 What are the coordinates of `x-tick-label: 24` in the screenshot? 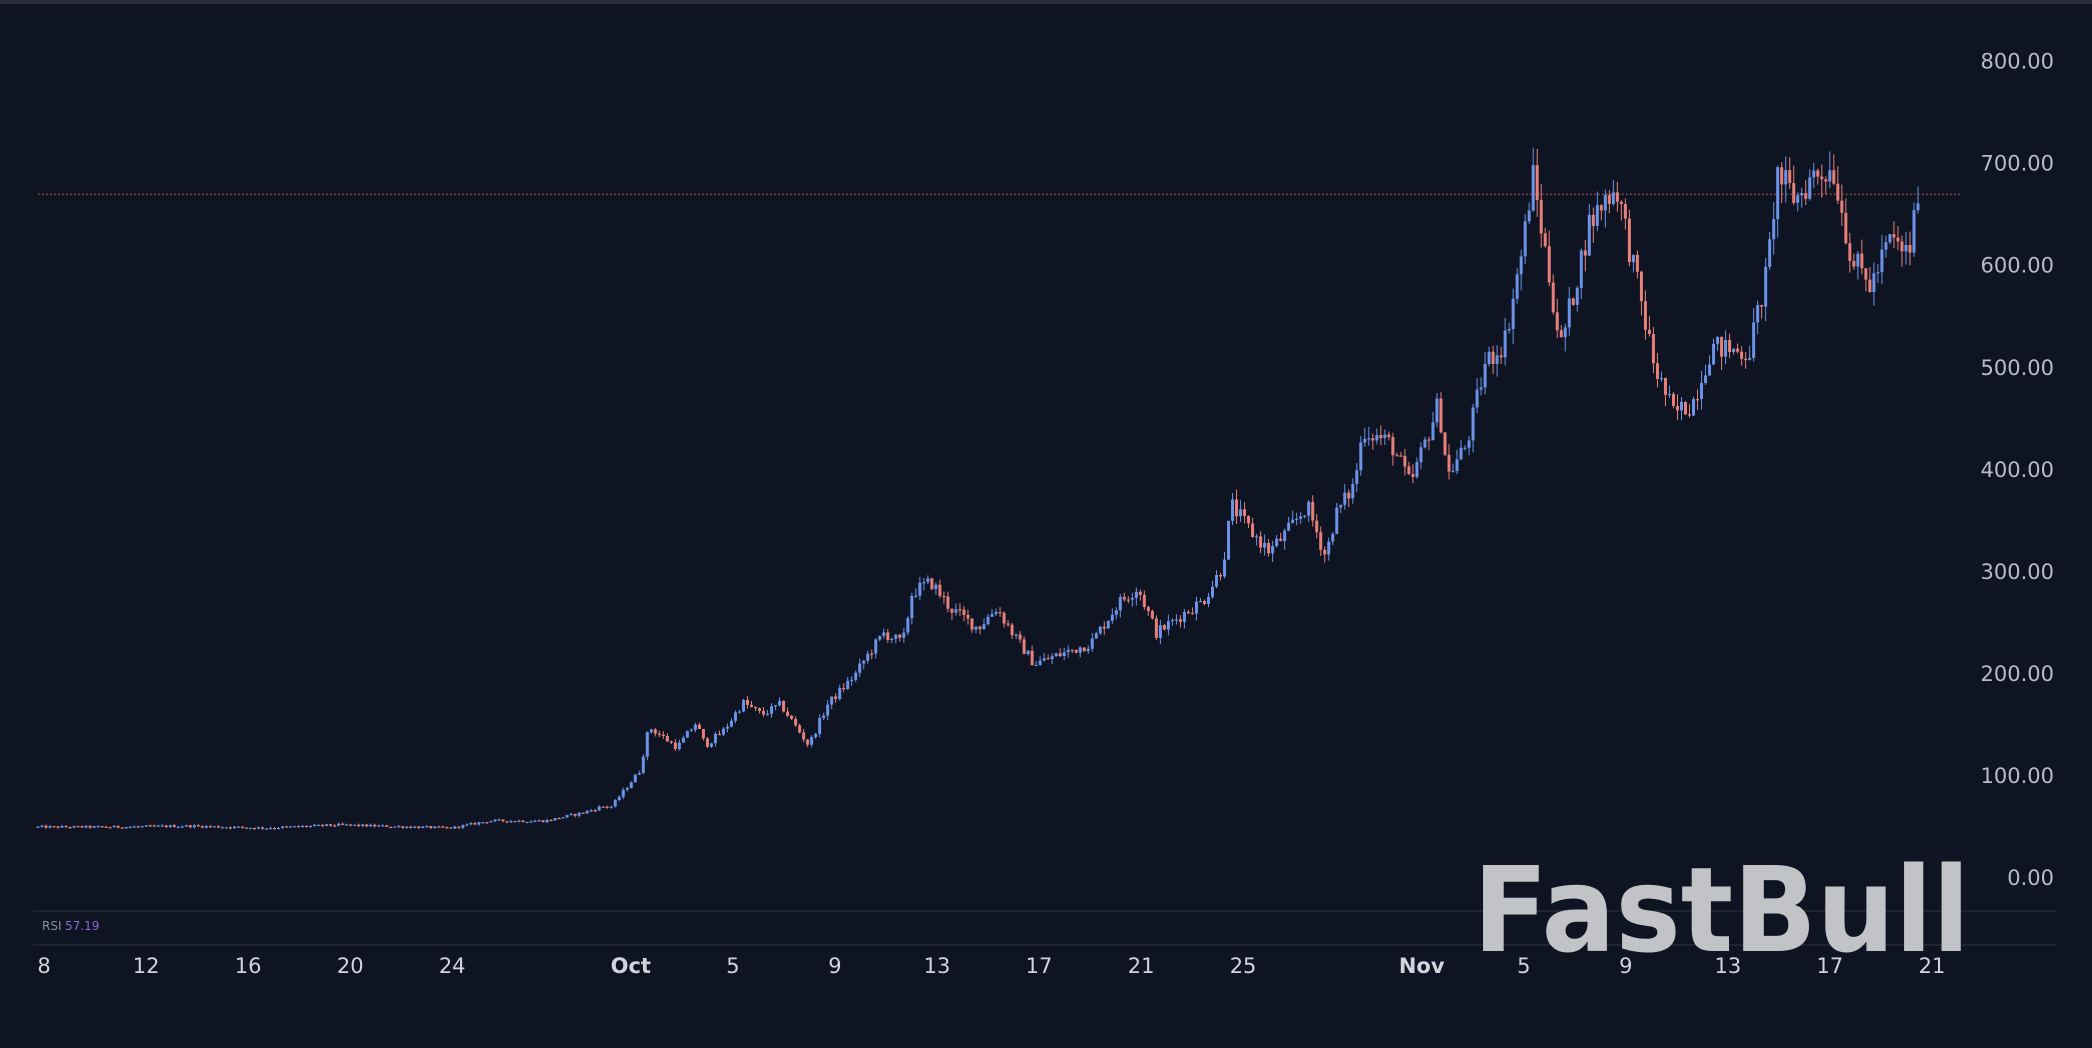 It's located at (452, 966).